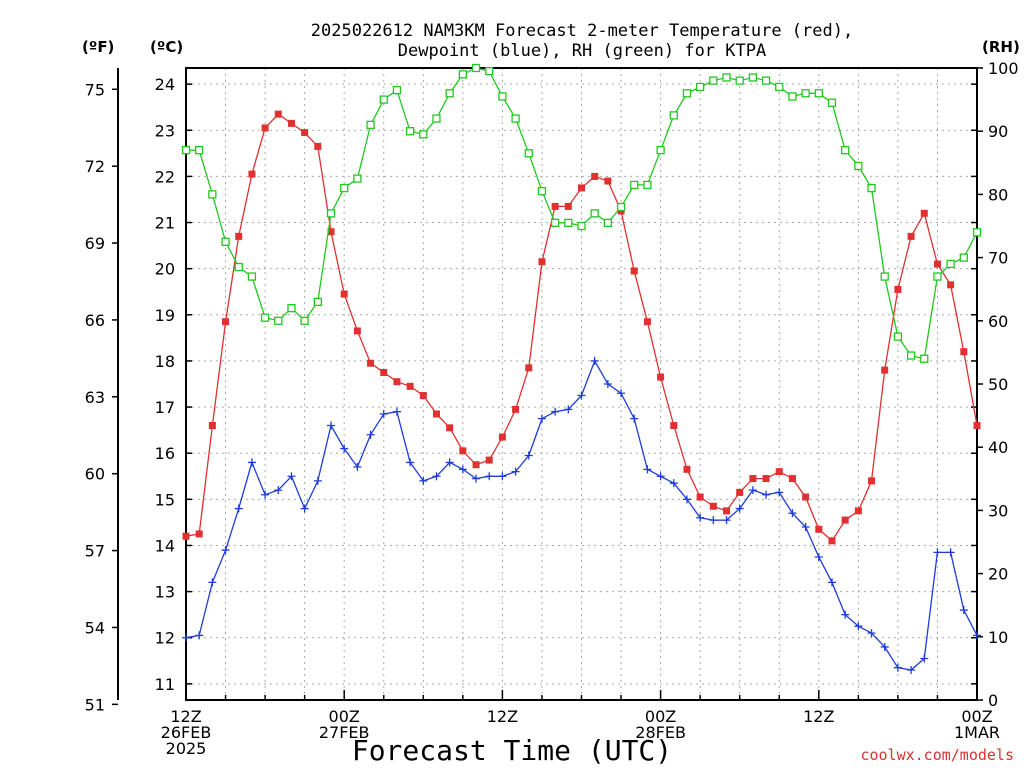 This screenshot has height=768, width=1024. What do you see at coordinates (165, 499) in the screenshot?
I see `celsius-tick-label: 15` at bounding box center [165, 499].